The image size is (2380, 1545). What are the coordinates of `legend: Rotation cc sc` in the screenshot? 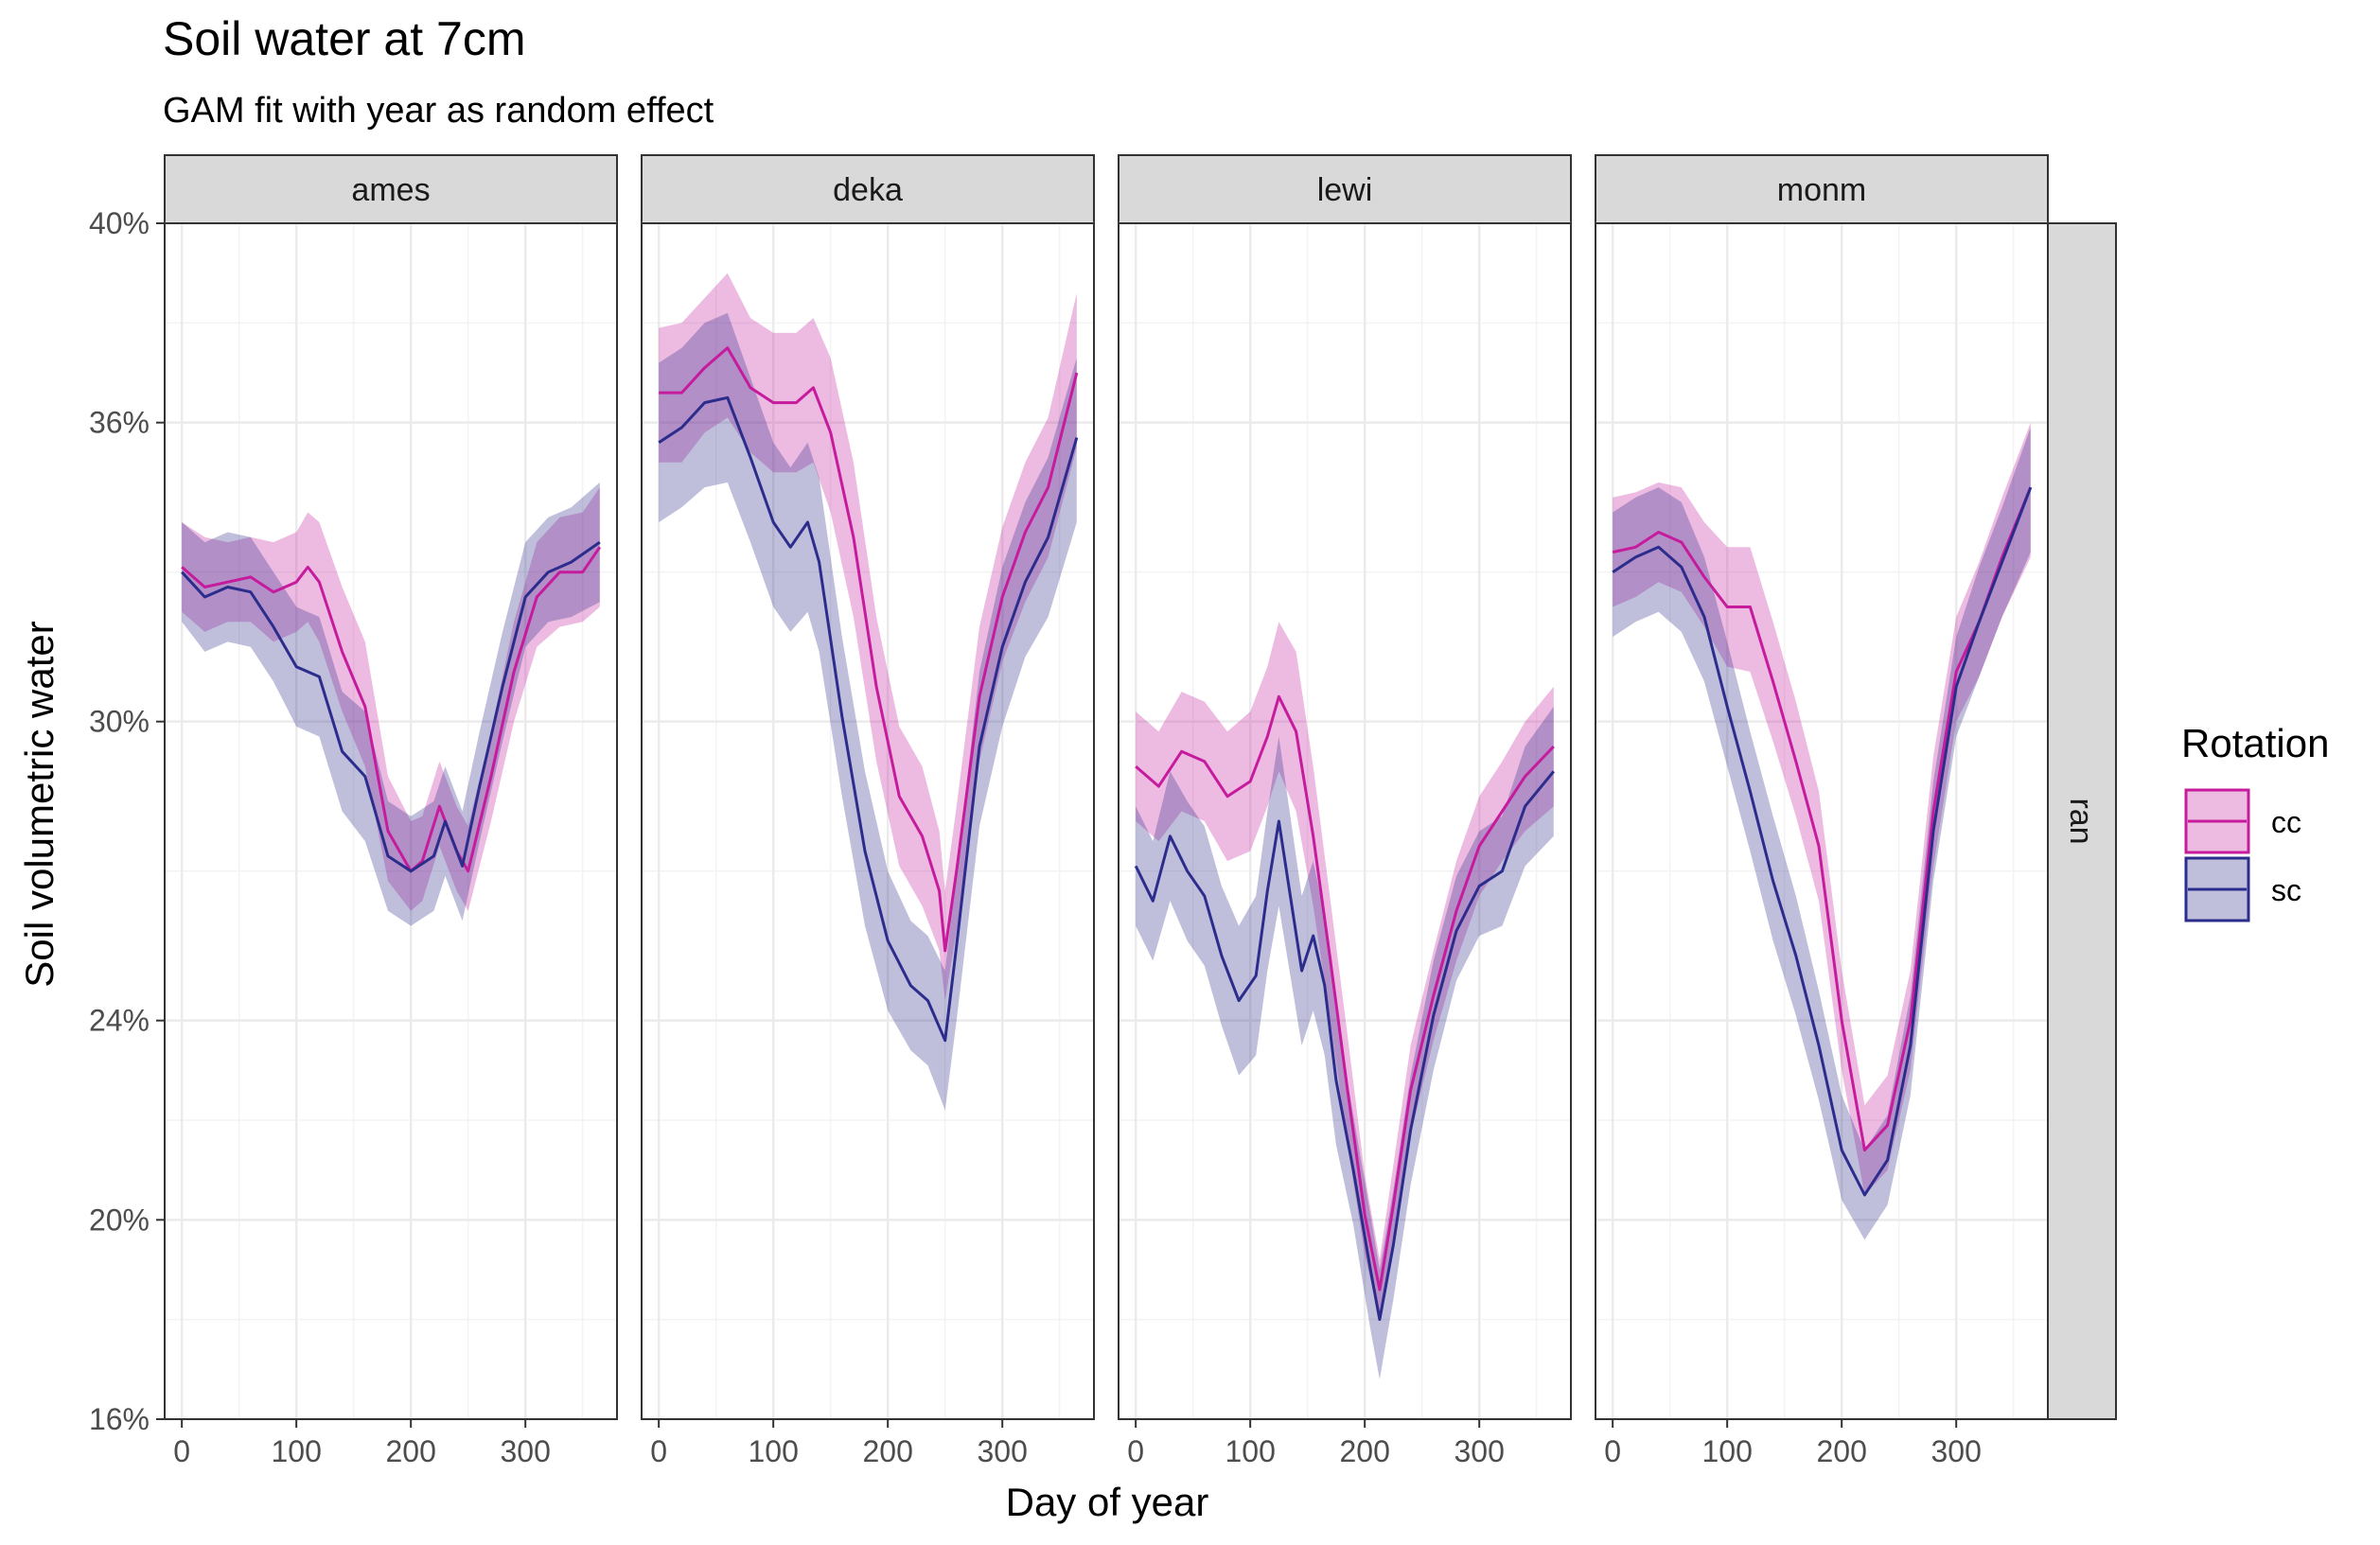 It's located at (2255, 821).